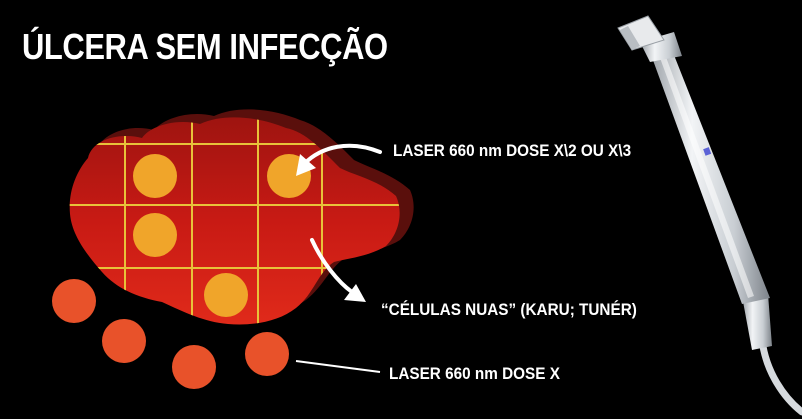  What do you see at coordinates (509, 309) in the screenshot?
I see `naked-cells-label: “CÉLULAS NUAS” (KARU; TUNÉR)` at bounding box center [509, 309].